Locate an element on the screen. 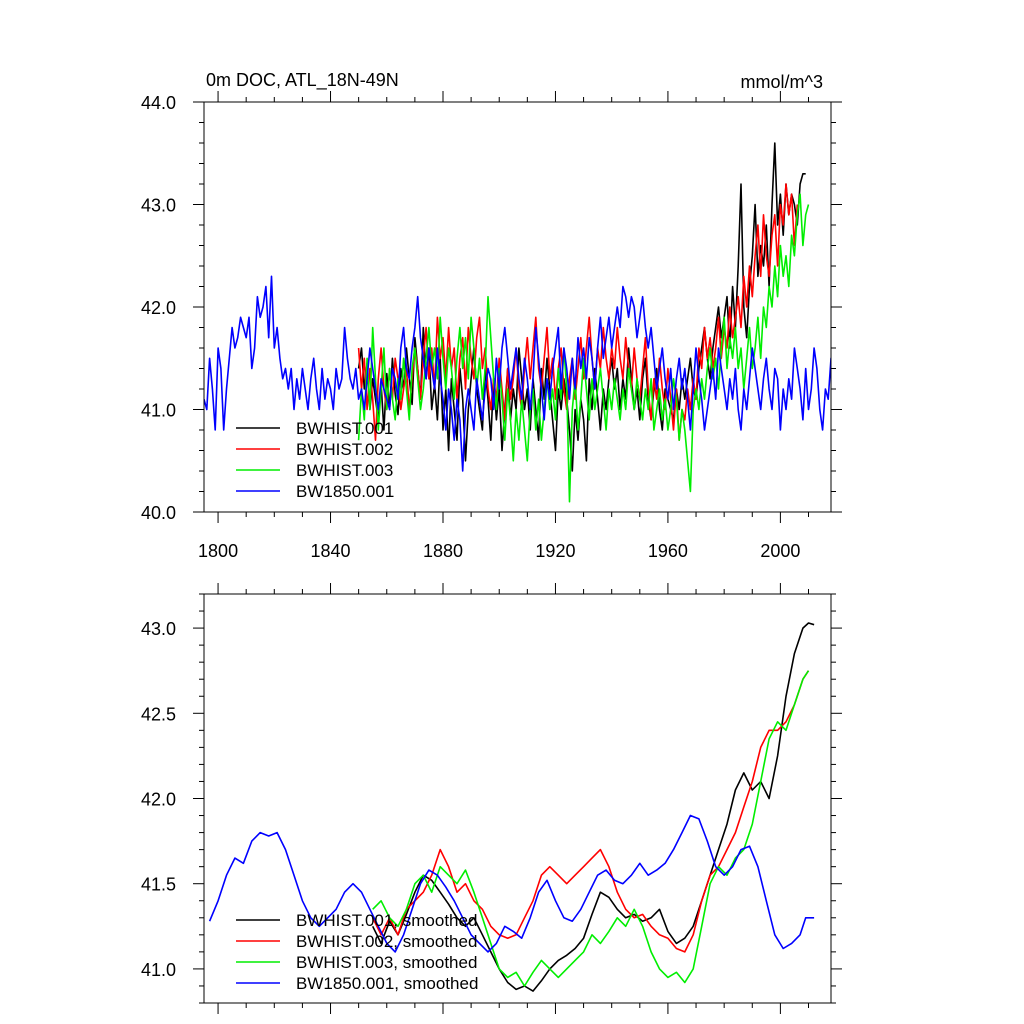 This screenshot has height=1024, width=1024. x-tick-label: 1880 is located at coordinates (443, 551).